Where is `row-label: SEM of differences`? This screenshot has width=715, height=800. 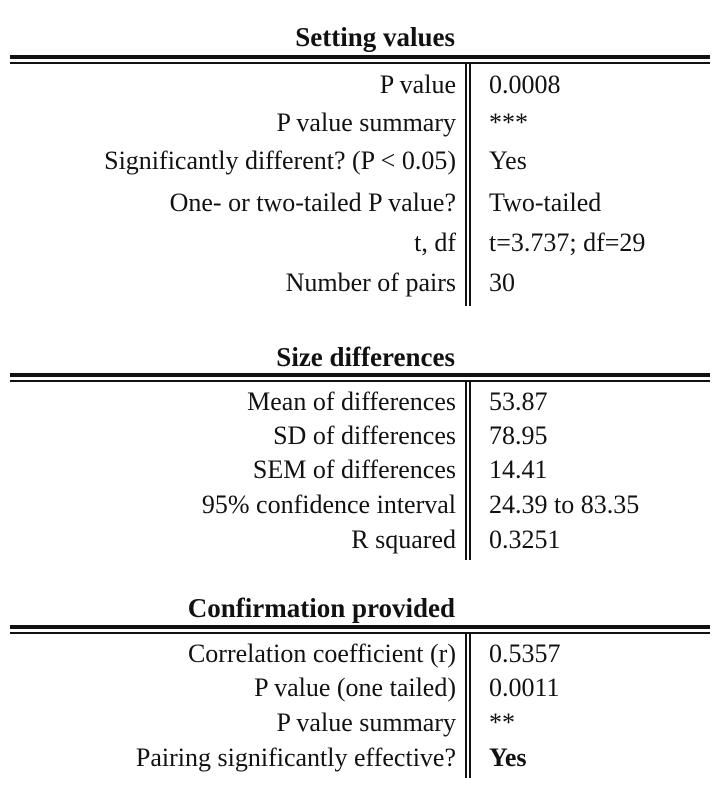 row-label: SEM of differences is located at coordinates (354, 469).